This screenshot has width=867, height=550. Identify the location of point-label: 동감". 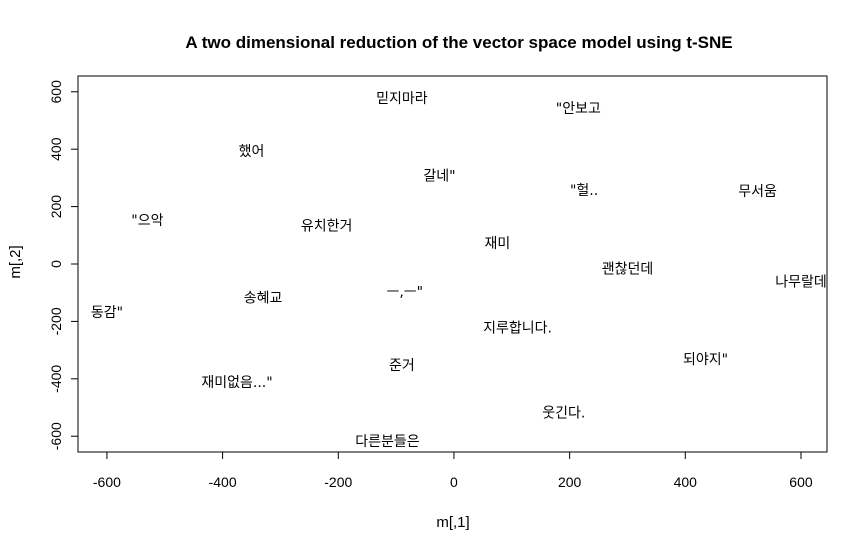
(107, 313).